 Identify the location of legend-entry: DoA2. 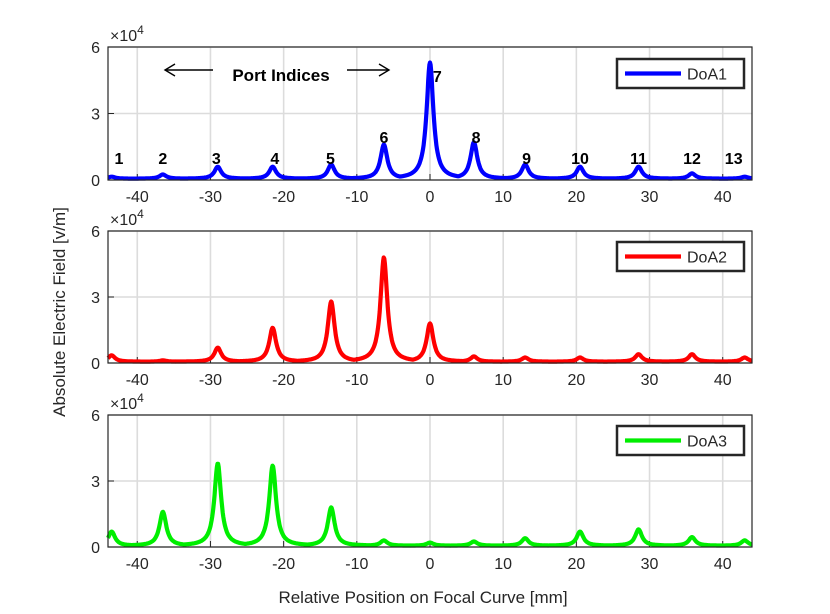
(707, 258).